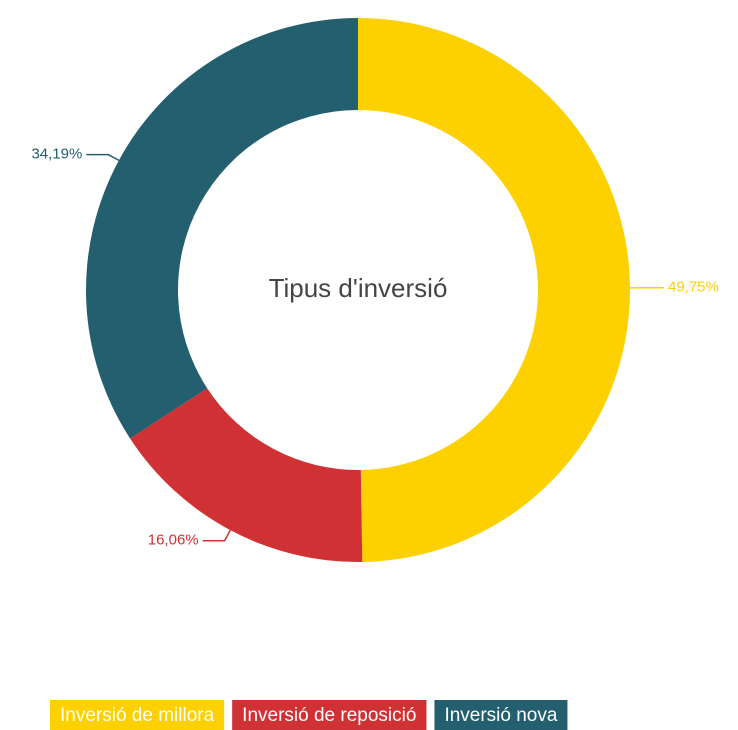 Image resolution: width=738 pixels, height=730 pixels. What do you see at coordinates (246, 475) in the screenshot?
I see `pie-slice` at bounding box center [246, 475].